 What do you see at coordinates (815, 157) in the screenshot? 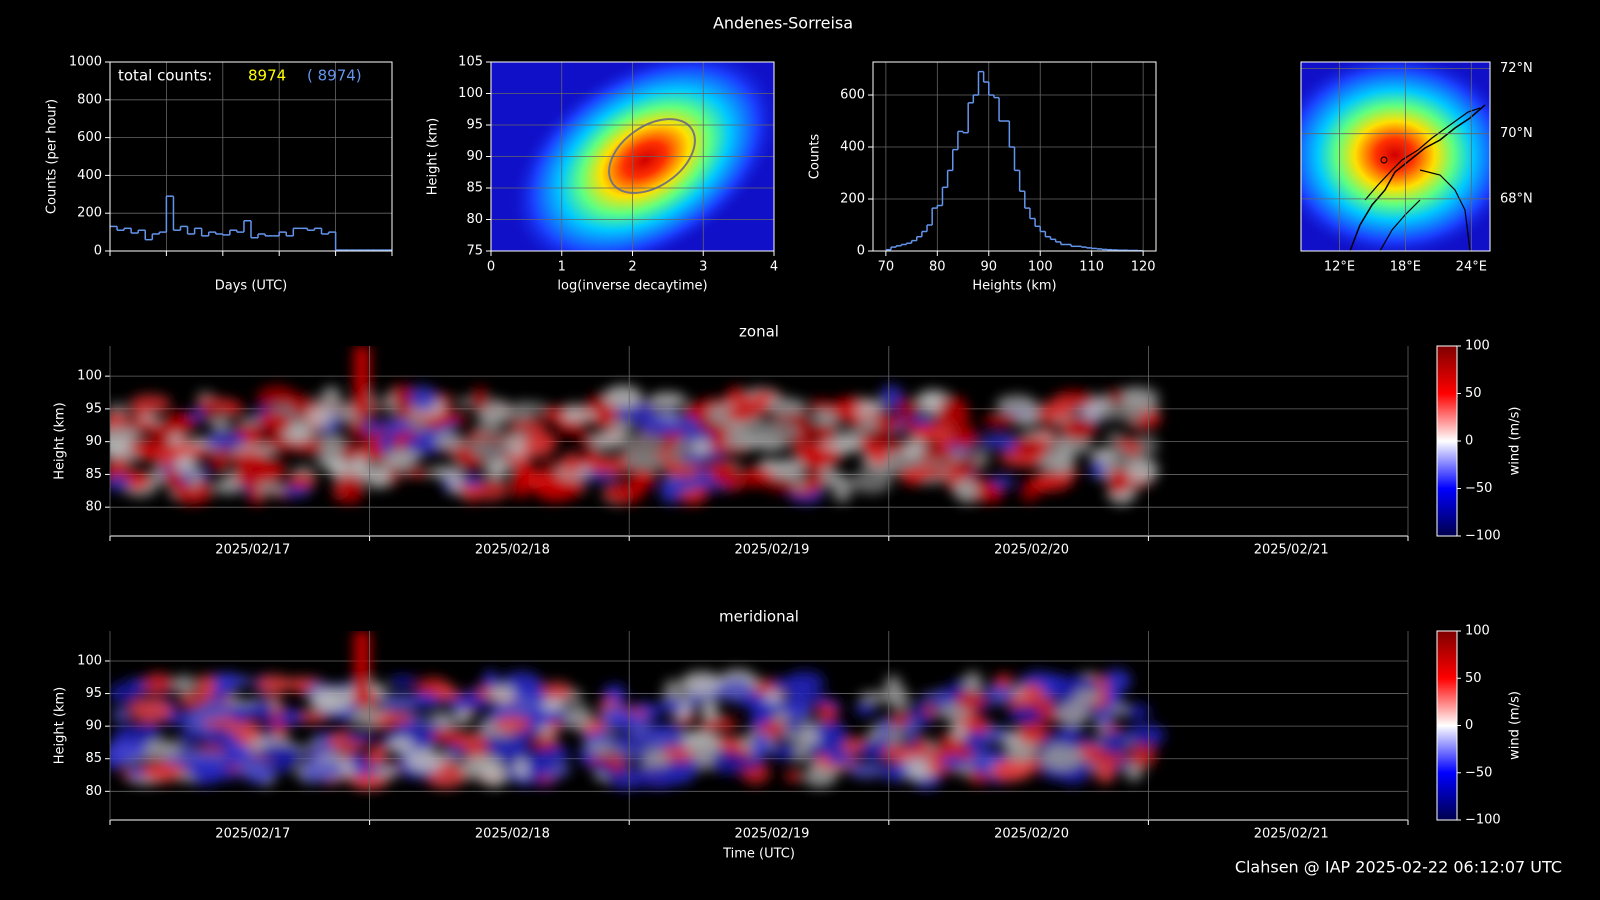
I see `y-axis-label: Counts` at bounding box center [815, 157].